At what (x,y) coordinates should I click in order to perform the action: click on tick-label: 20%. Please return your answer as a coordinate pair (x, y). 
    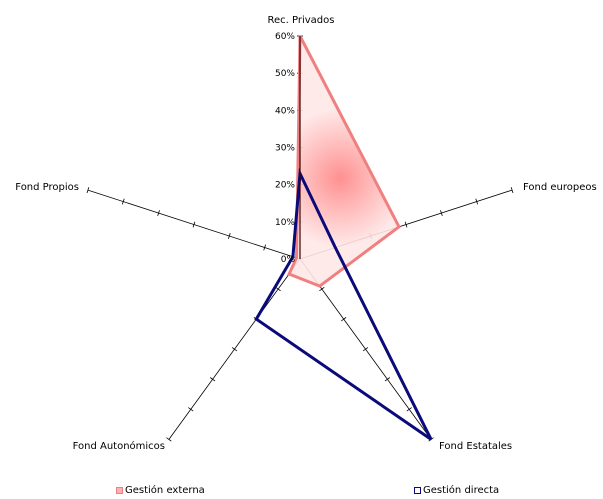
    Looking at the image, I should click on (285, 186).